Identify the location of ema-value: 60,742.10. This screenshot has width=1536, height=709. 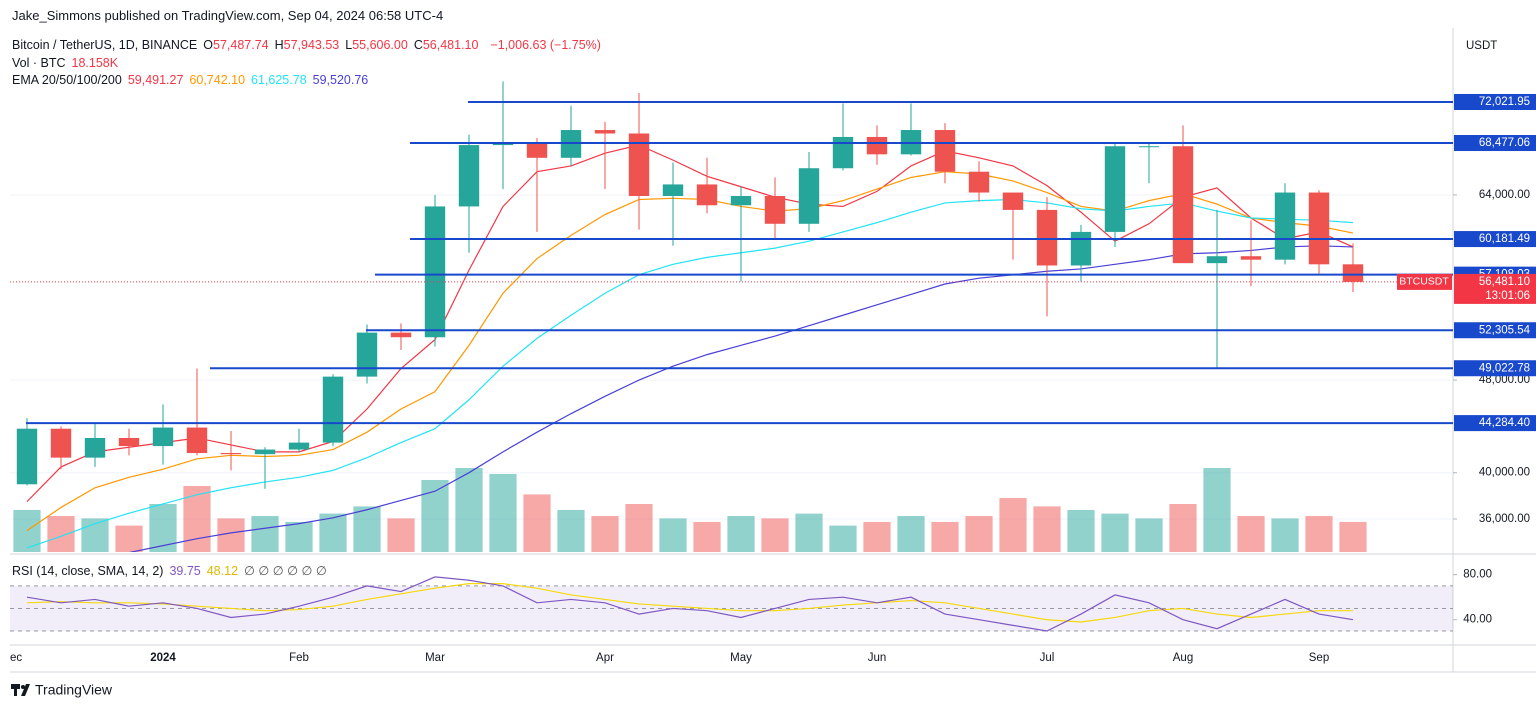
(217, 80).